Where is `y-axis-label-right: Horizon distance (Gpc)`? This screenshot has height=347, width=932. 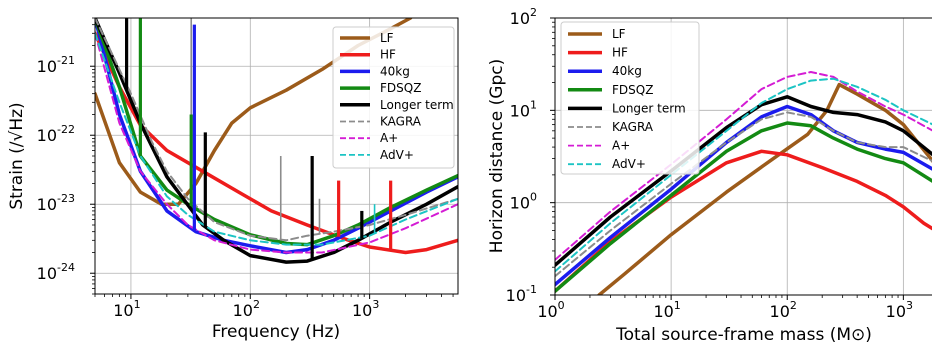 y-axis-label-right: Horizon distance (Gpc) is located at coordinates (497, 156).